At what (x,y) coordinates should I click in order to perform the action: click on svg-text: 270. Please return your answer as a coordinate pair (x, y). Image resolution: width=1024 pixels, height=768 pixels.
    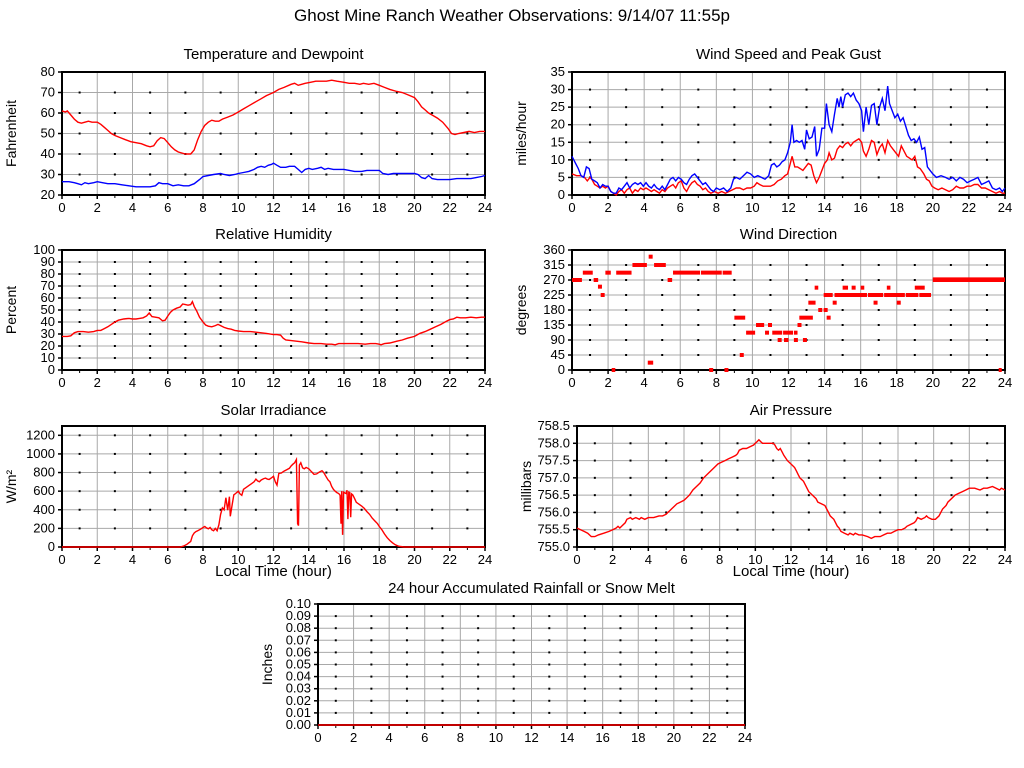
    Looking at the image, I should click on (554, 279).